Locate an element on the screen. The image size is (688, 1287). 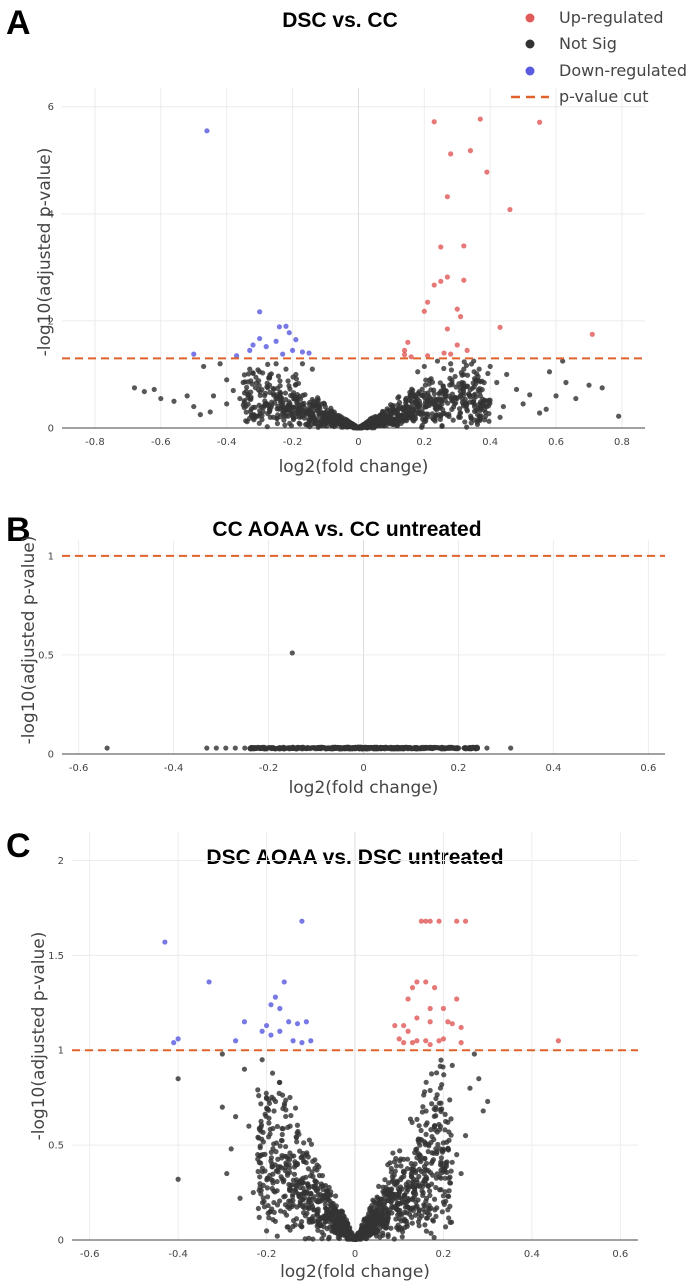
panel-b-y-tick-label: 1 is located at coordinates (51, 556).